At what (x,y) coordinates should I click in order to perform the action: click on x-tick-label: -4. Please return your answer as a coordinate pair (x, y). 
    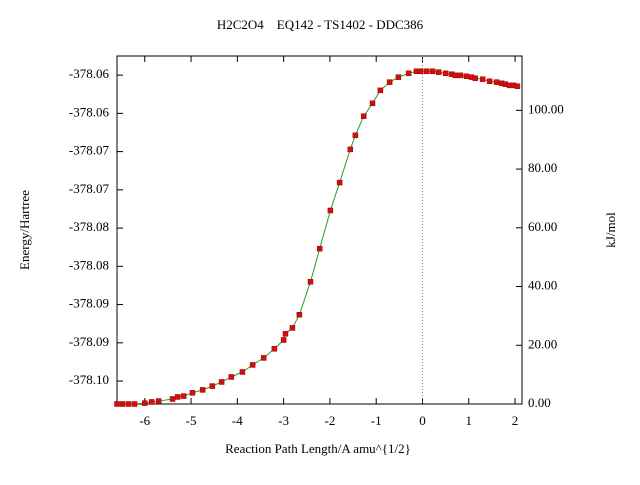
    Looking at the image, I should click on (237, 420).